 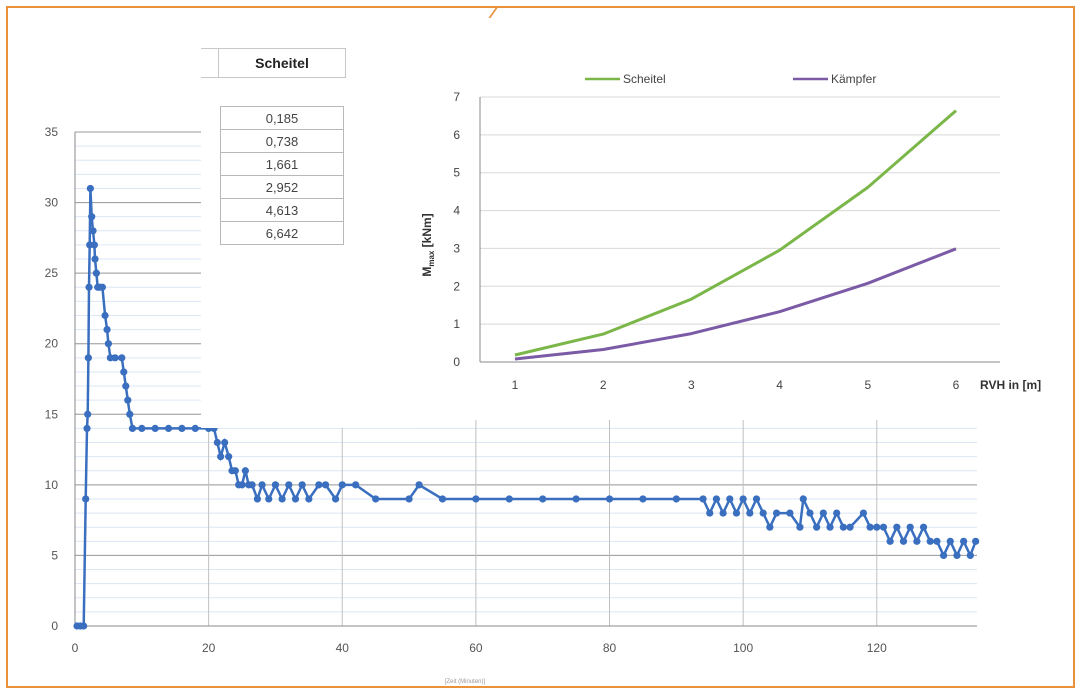 I want to click on main-y-tick-label: 10, so click(x=52, y=485).